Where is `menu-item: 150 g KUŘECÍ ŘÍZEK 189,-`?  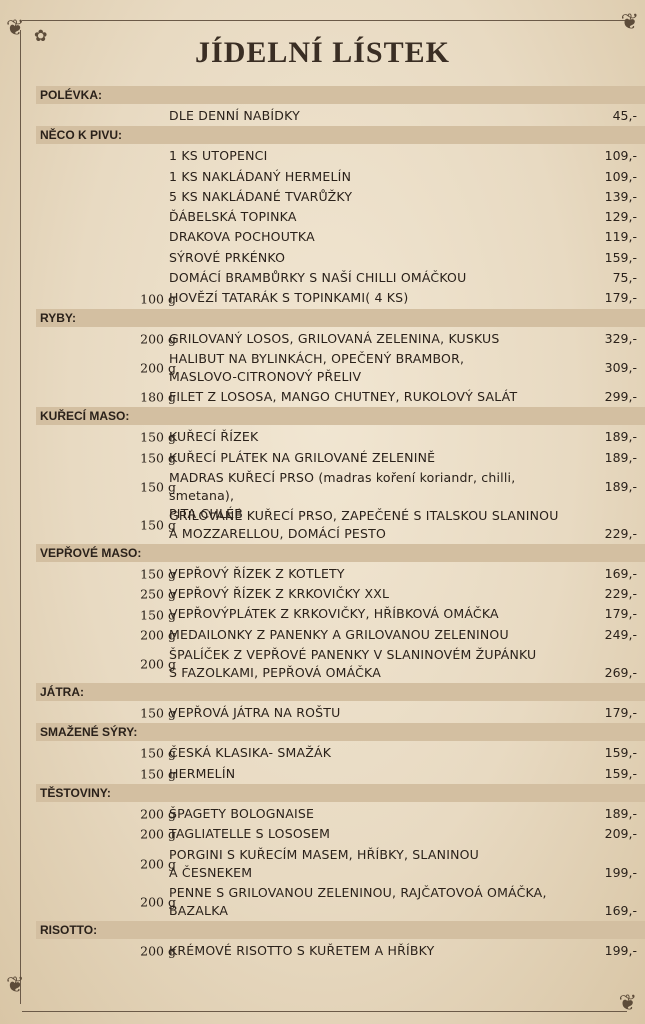
menu-item: 150 g KUŘECÍ ŘÍZEK 189,- is located at coordinates (340, 437).